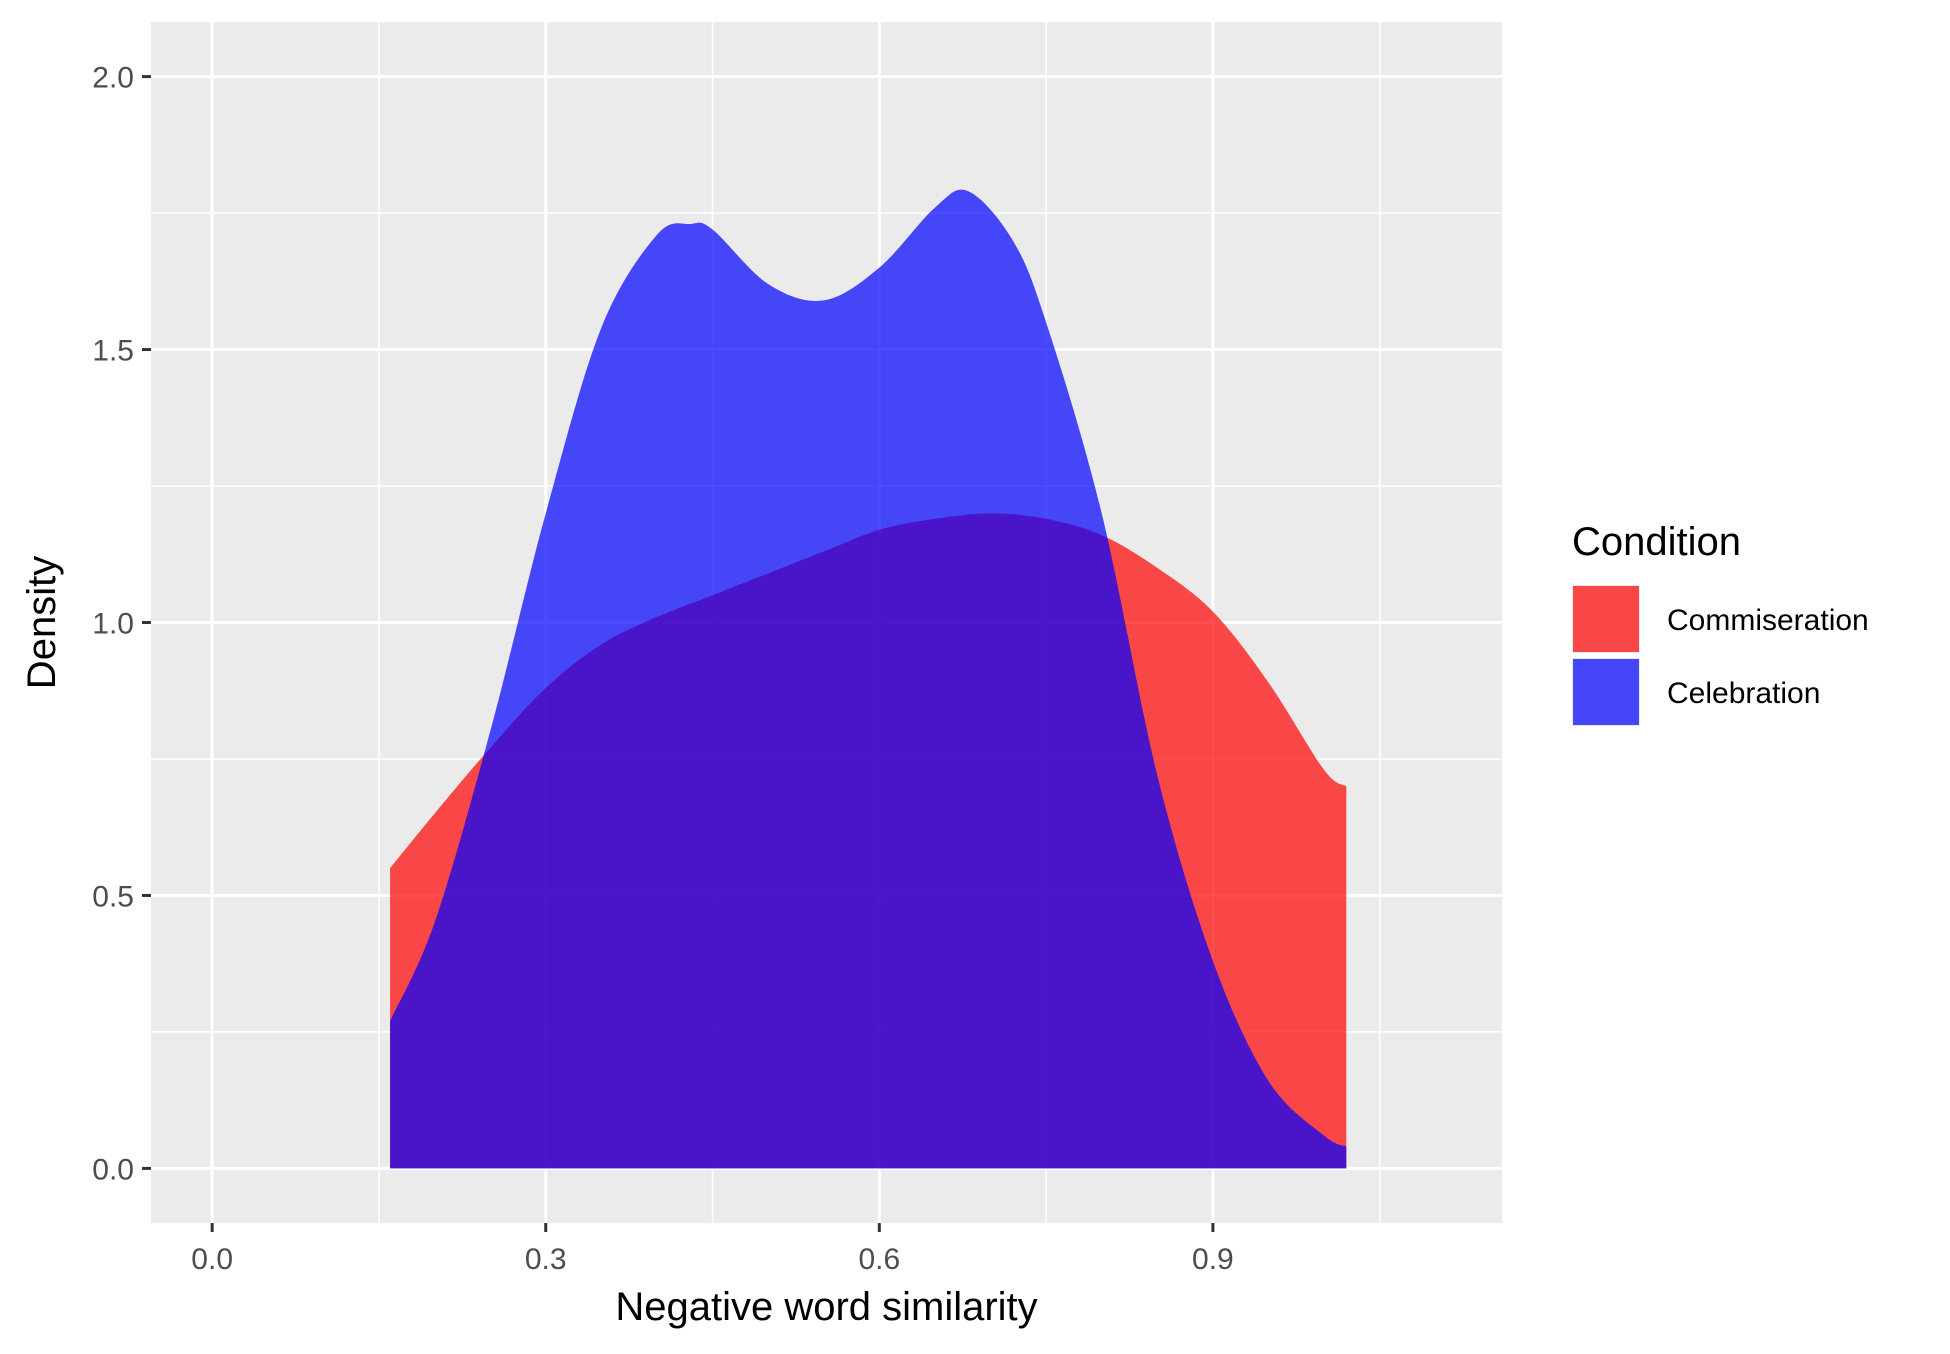 The height and width of the screenshot is (1354, 1950). What do you see at coordinates (1606, 692) in the screenshot?
I see `legend-key-celebration` at bounding box center [1606, 692].